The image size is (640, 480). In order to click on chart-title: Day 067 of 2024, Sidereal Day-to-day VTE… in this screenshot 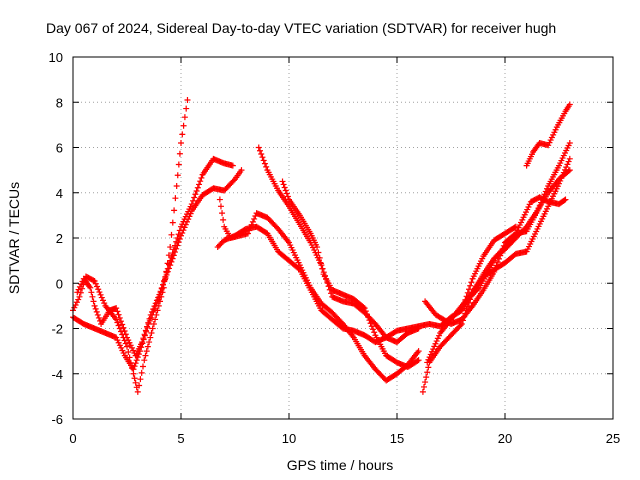, I will do `click(301, 28)`.